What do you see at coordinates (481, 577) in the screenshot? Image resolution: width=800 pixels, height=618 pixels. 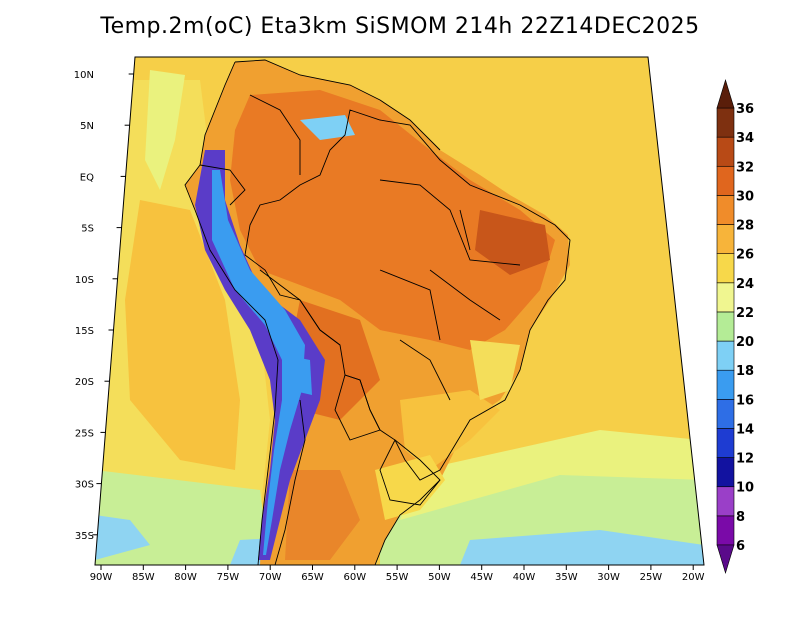 I see `lon-tick-label: 45W` at bounding box center [481, 577].